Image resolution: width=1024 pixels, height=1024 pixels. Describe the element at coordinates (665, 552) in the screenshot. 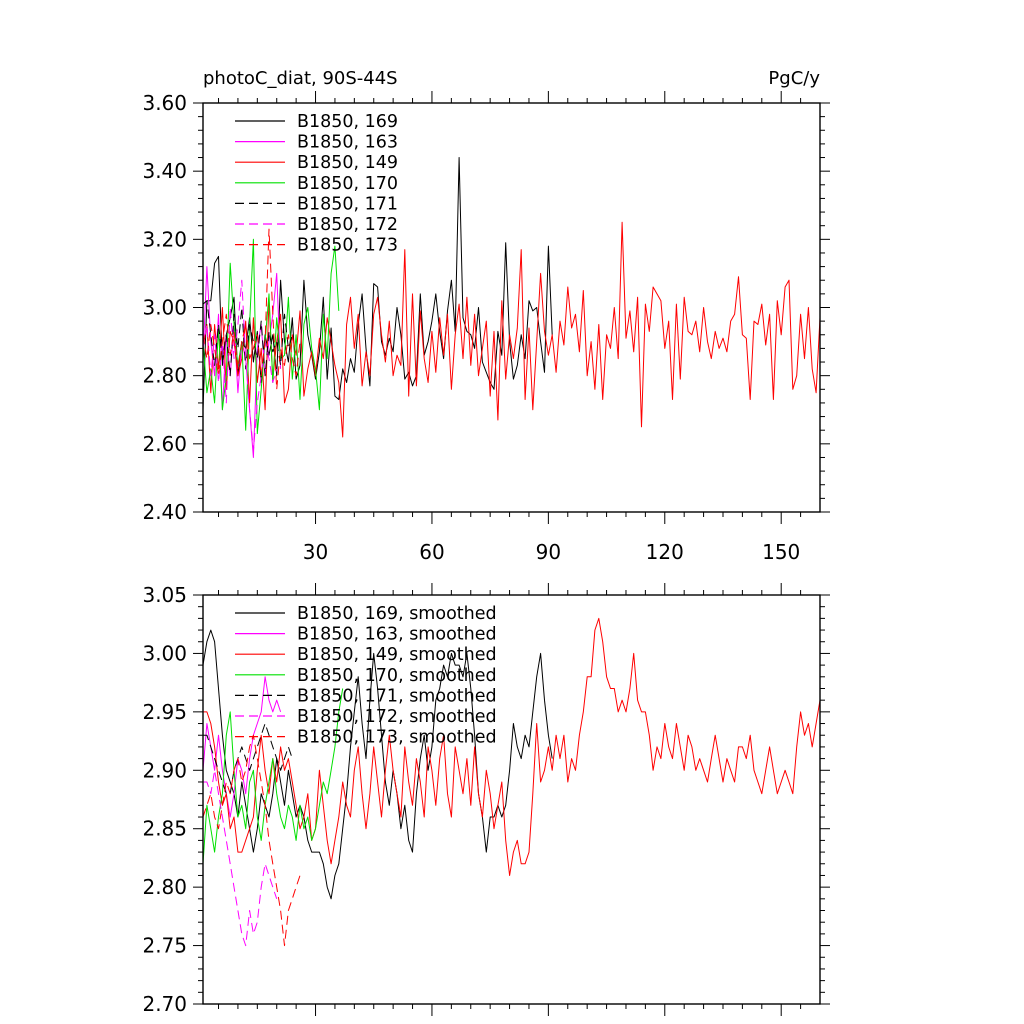

I see `top-xtick-label-3: 120` at that location.